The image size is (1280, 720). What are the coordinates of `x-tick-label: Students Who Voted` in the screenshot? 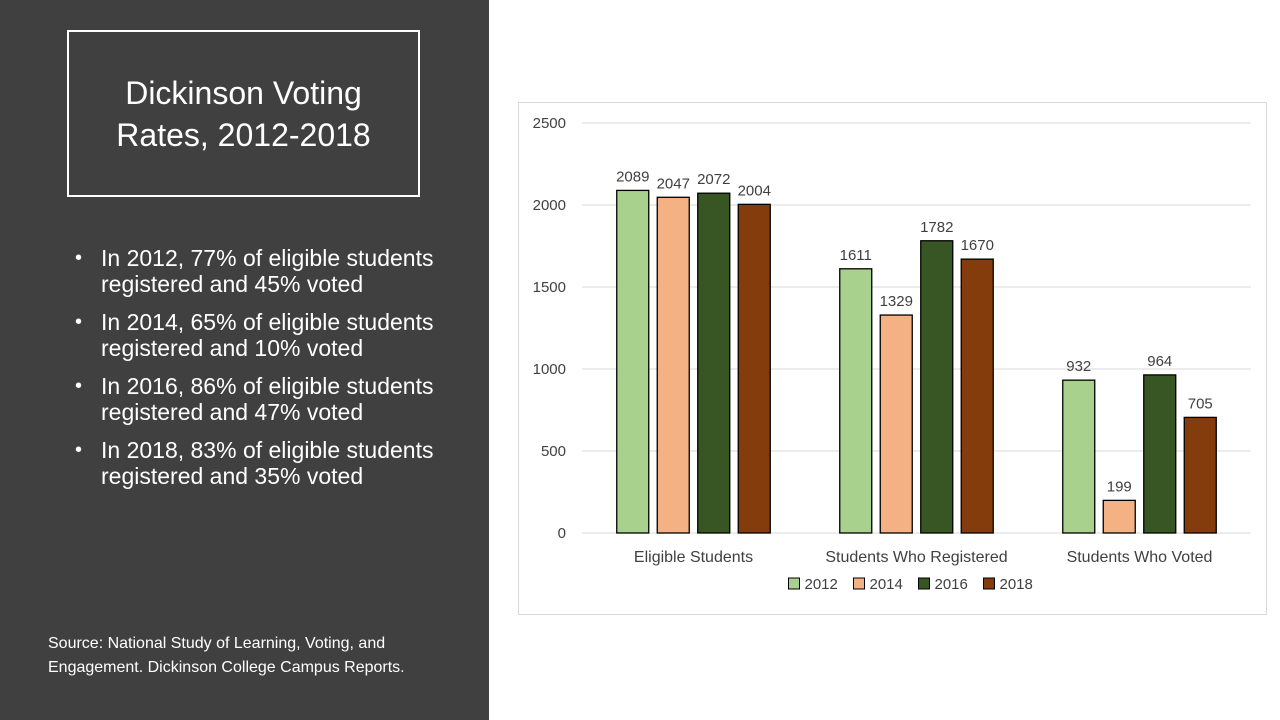 It's located at (1140, 557).